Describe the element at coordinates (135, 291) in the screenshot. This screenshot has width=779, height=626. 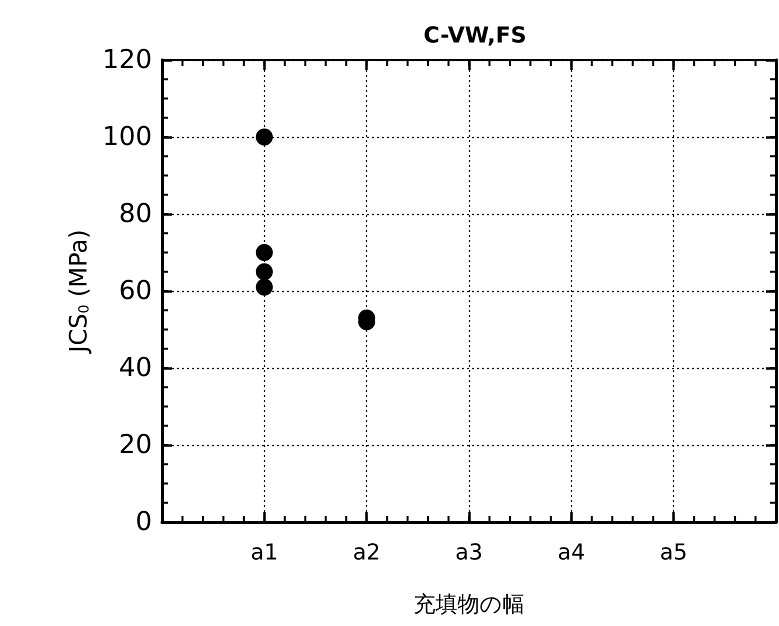
I see `y-tick-label: 60` at that location.